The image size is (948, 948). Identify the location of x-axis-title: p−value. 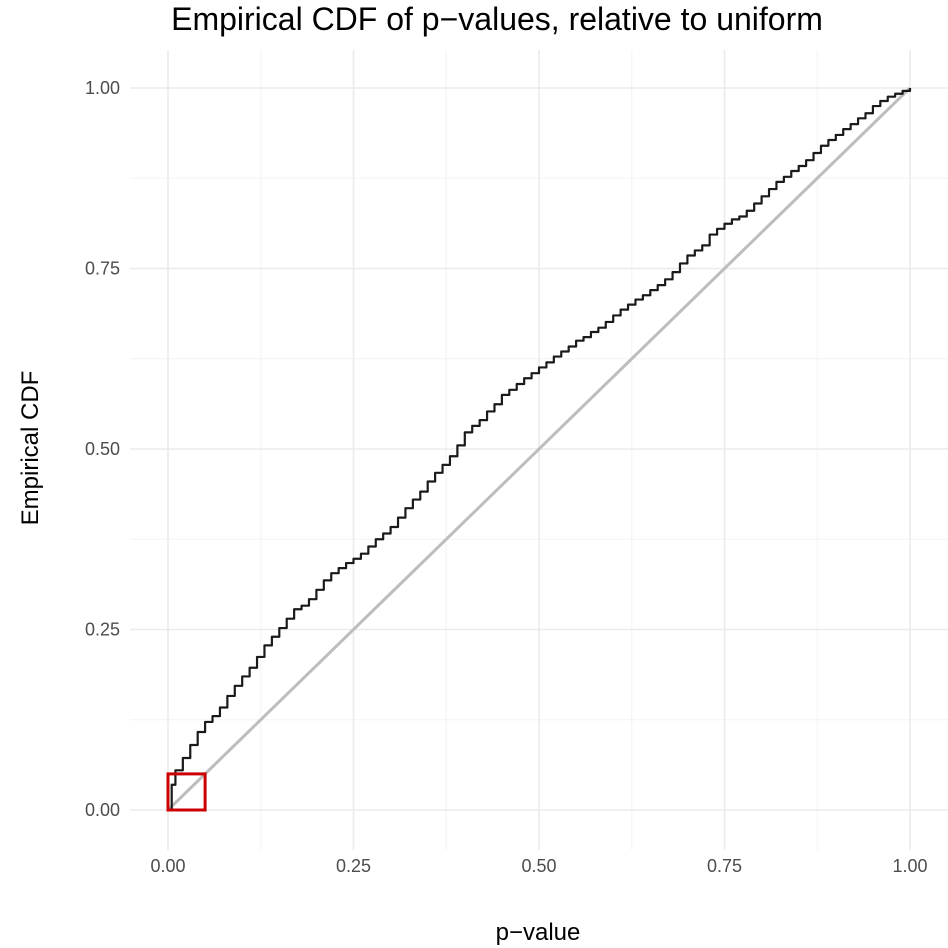
(538, 932).